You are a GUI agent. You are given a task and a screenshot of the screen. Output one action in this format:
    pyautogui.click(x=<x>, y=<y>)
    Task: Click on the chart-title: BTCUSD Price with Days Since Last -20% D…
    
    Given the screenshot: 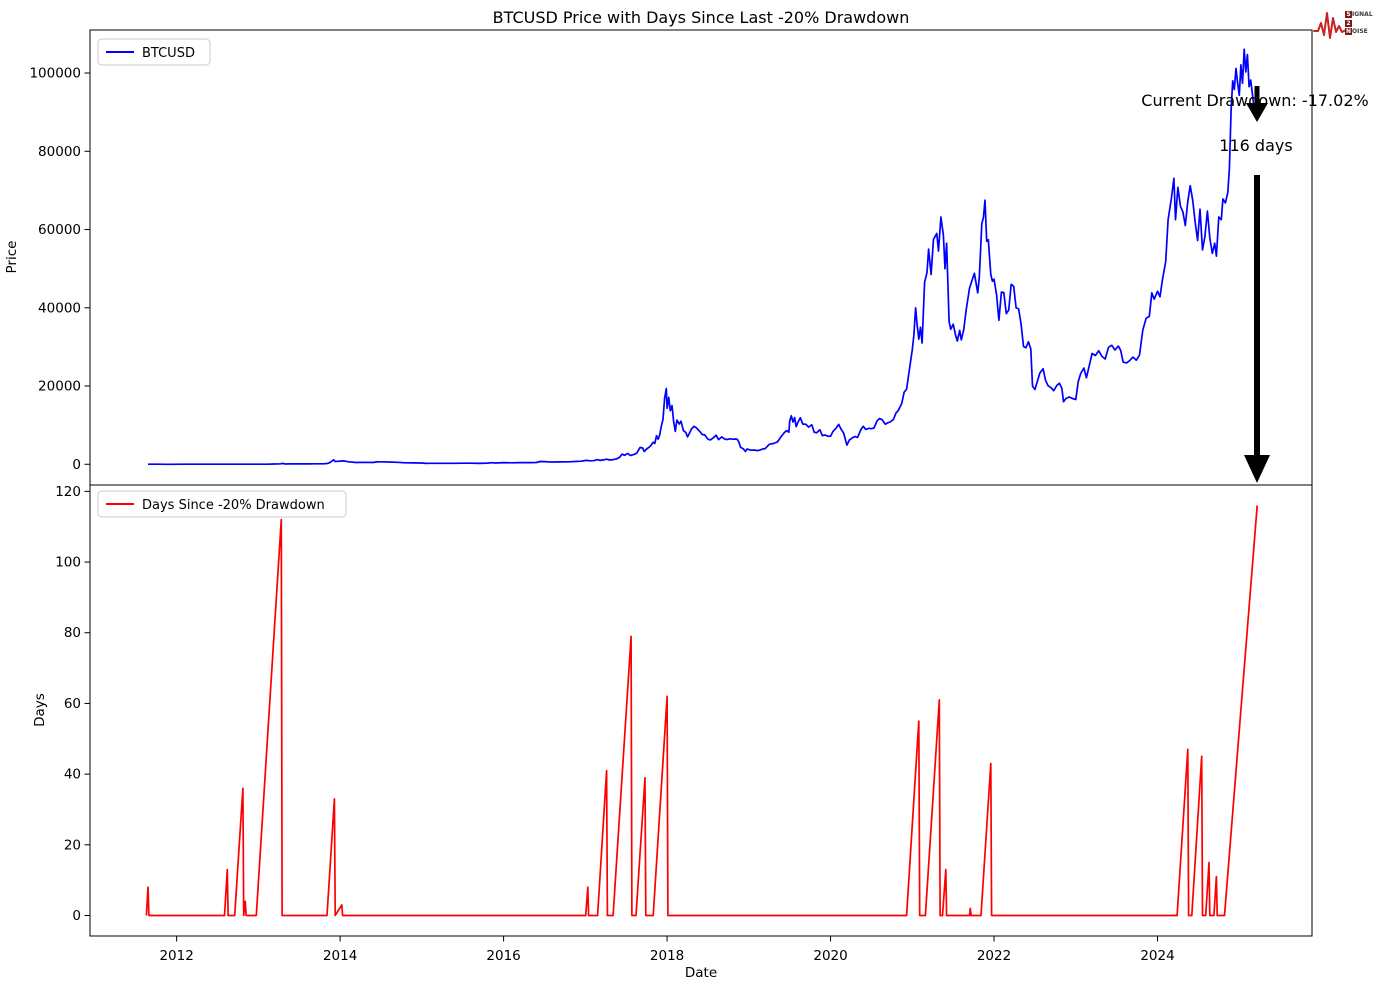 What is the action you would take?
    pyautogui.click(x=701, y=17)
    